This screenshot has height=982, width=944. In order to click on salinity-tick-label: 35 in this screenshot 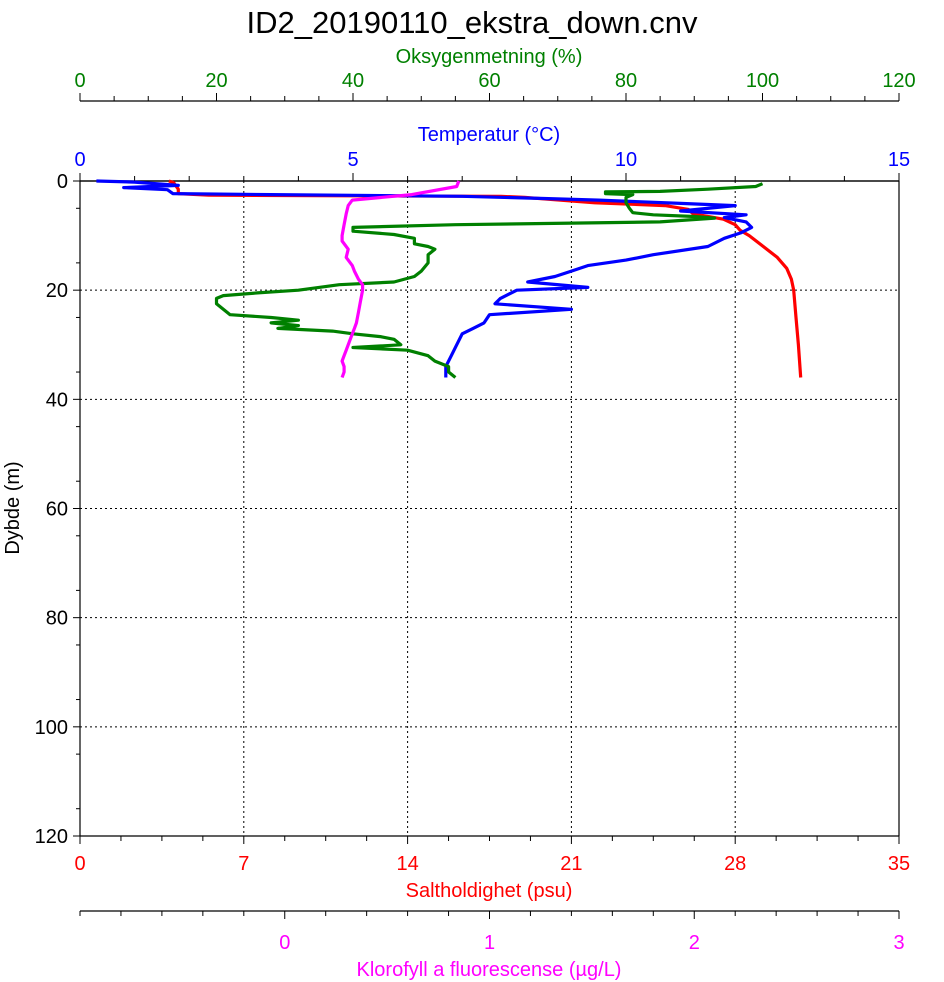, I will do `click(899, 864)`.